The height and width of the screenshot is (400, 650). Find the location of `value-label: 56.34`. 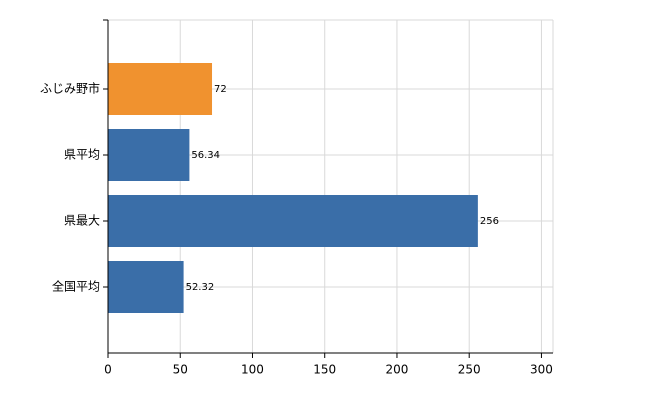

value-label: 56.34 is located at coordinates (205, 155).